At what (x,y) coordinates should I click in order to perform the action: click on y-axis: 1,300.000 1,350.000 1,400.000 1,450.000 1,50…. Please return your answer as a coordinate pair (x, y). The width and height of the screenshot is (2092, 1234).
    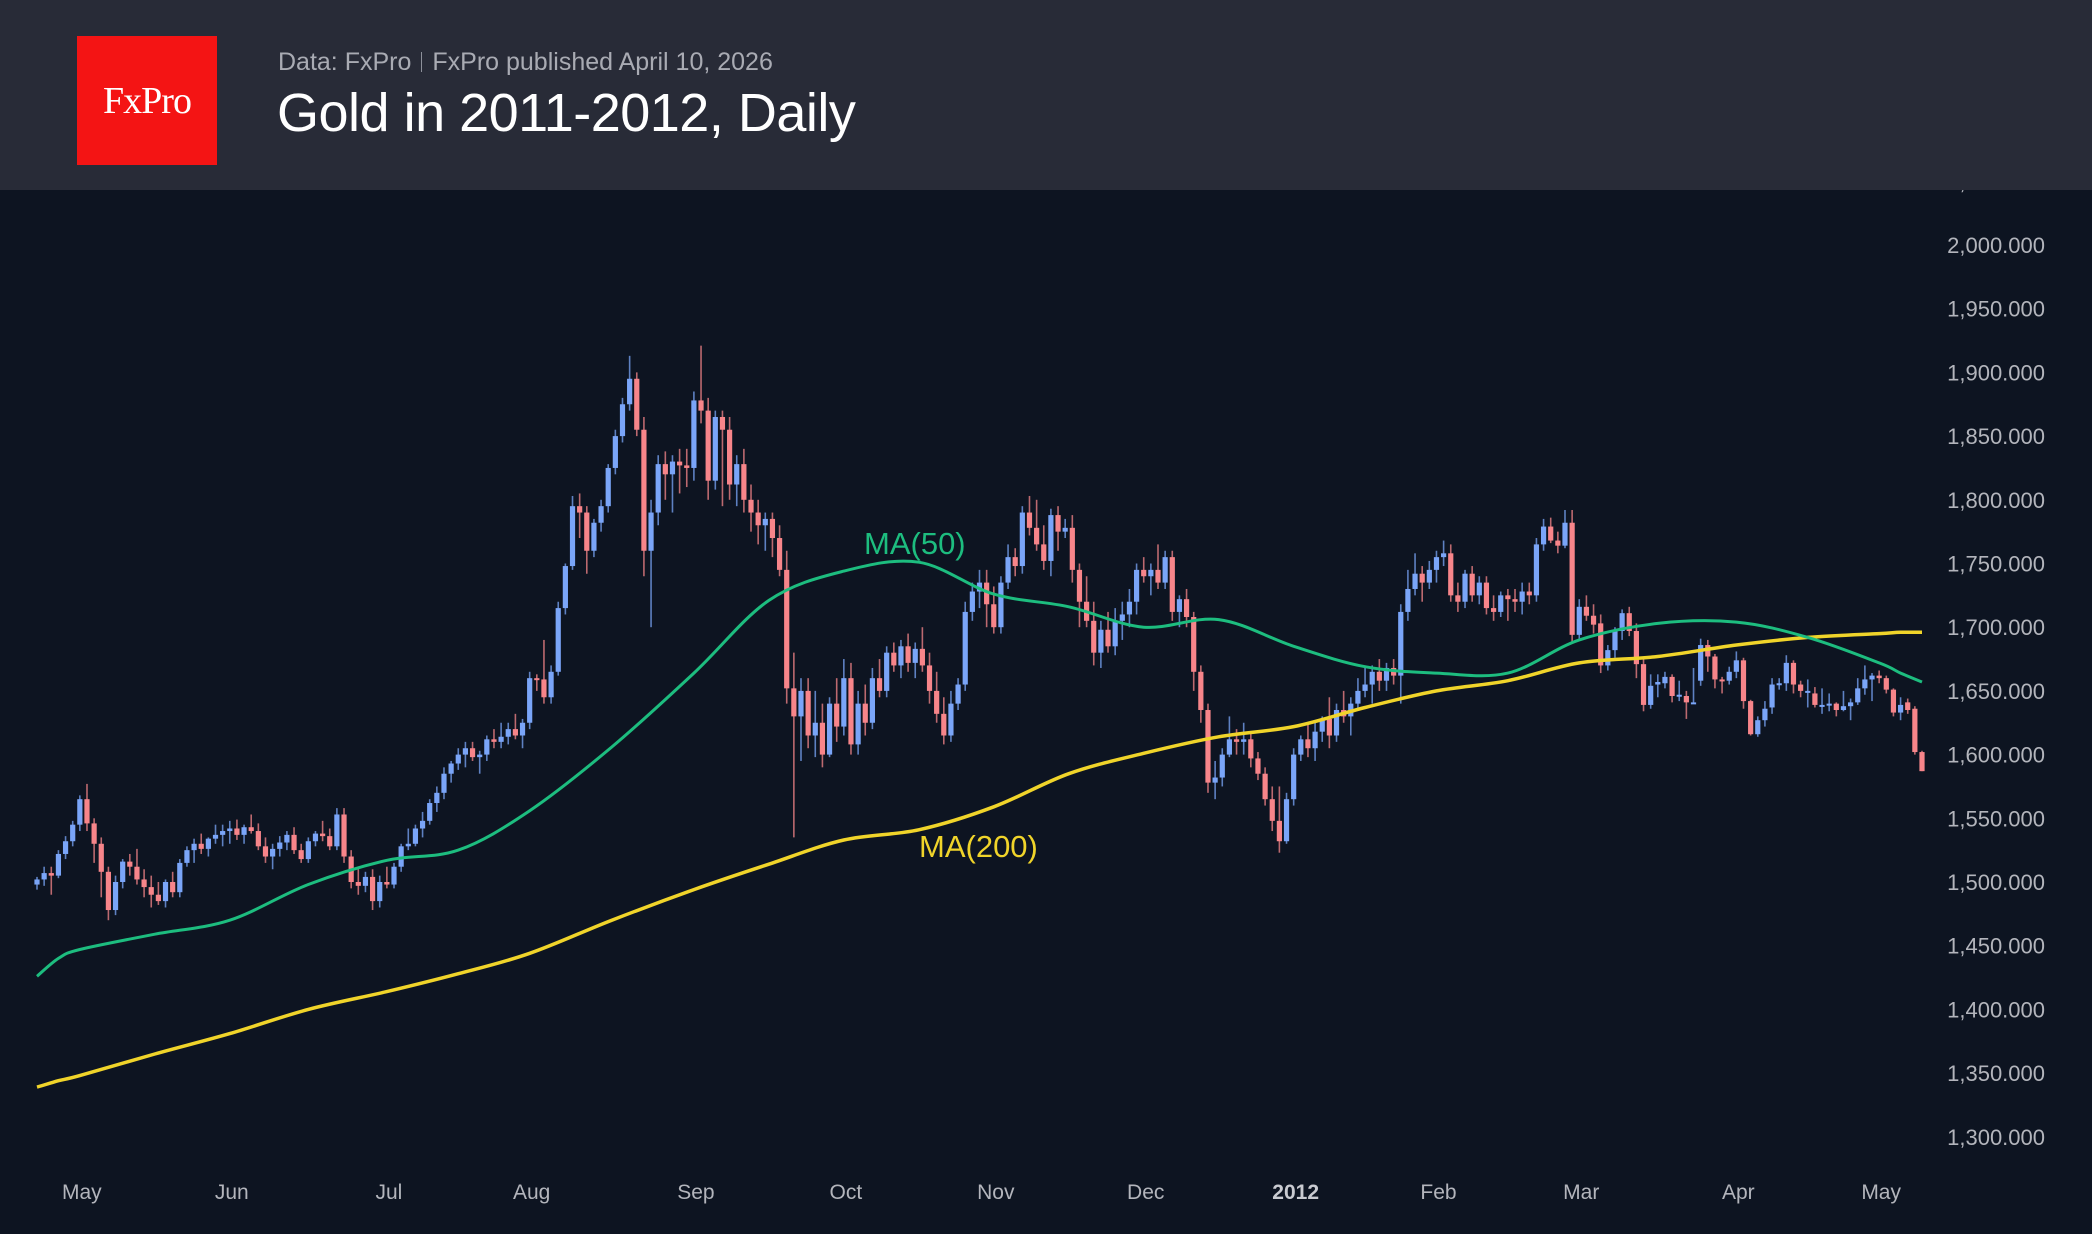
    Looking at the image, I should click on (1996, 659).